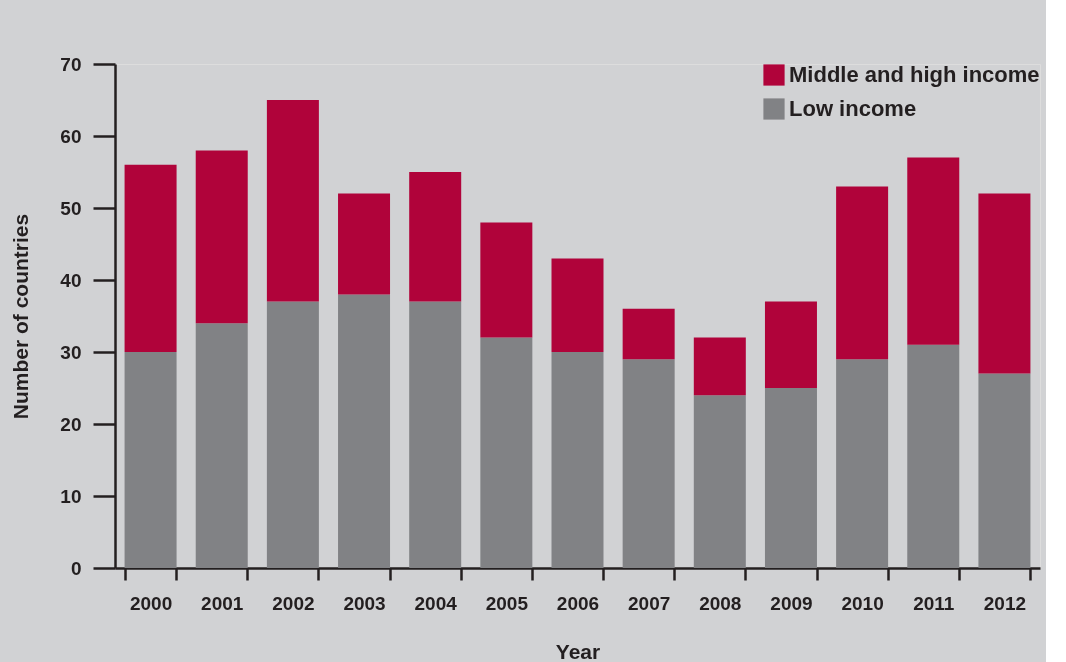  I want to click on y-axis-title: Number of countries, so click(21, 316).